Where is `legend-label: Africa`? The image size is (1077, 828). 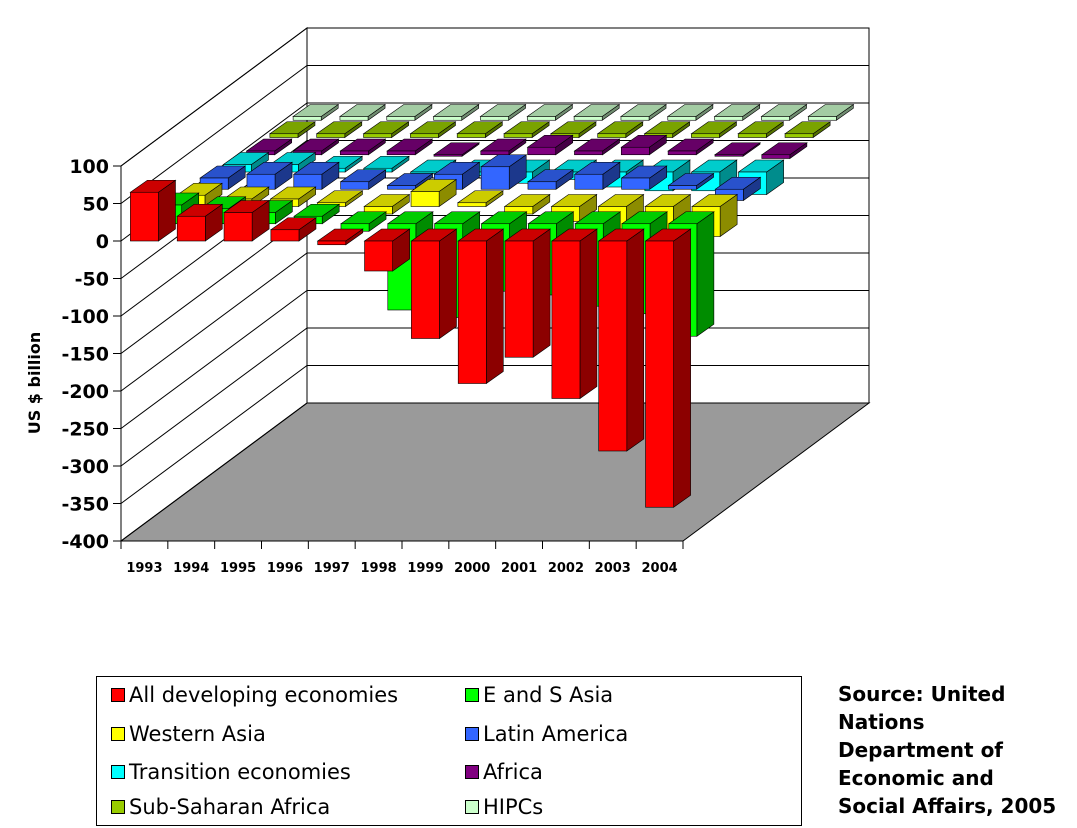
legend-label: Africa is located at coordinates (513, 772).